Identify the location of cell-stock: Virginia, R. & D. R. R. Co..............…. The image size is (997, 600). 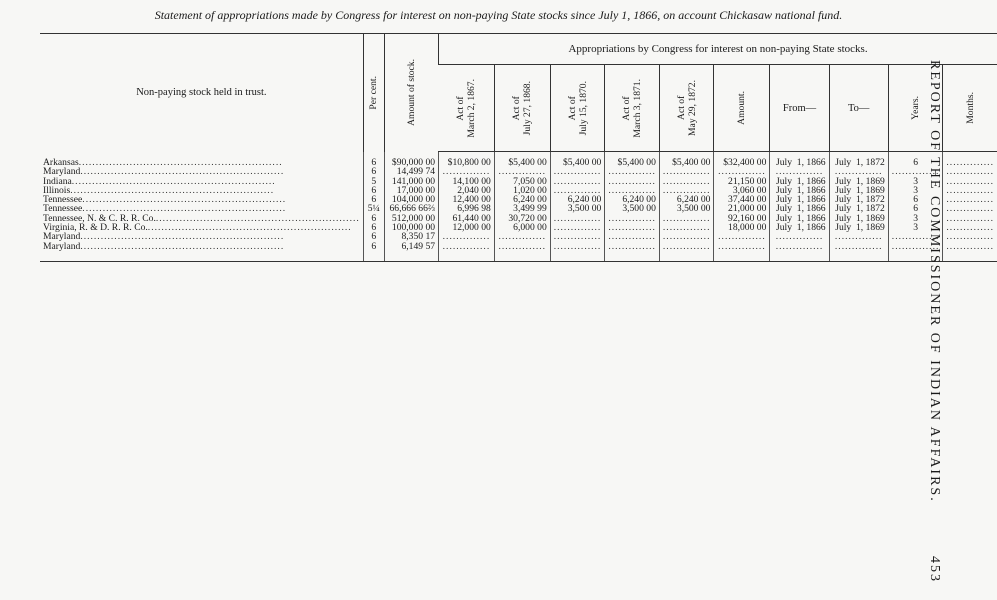
(201, 227).